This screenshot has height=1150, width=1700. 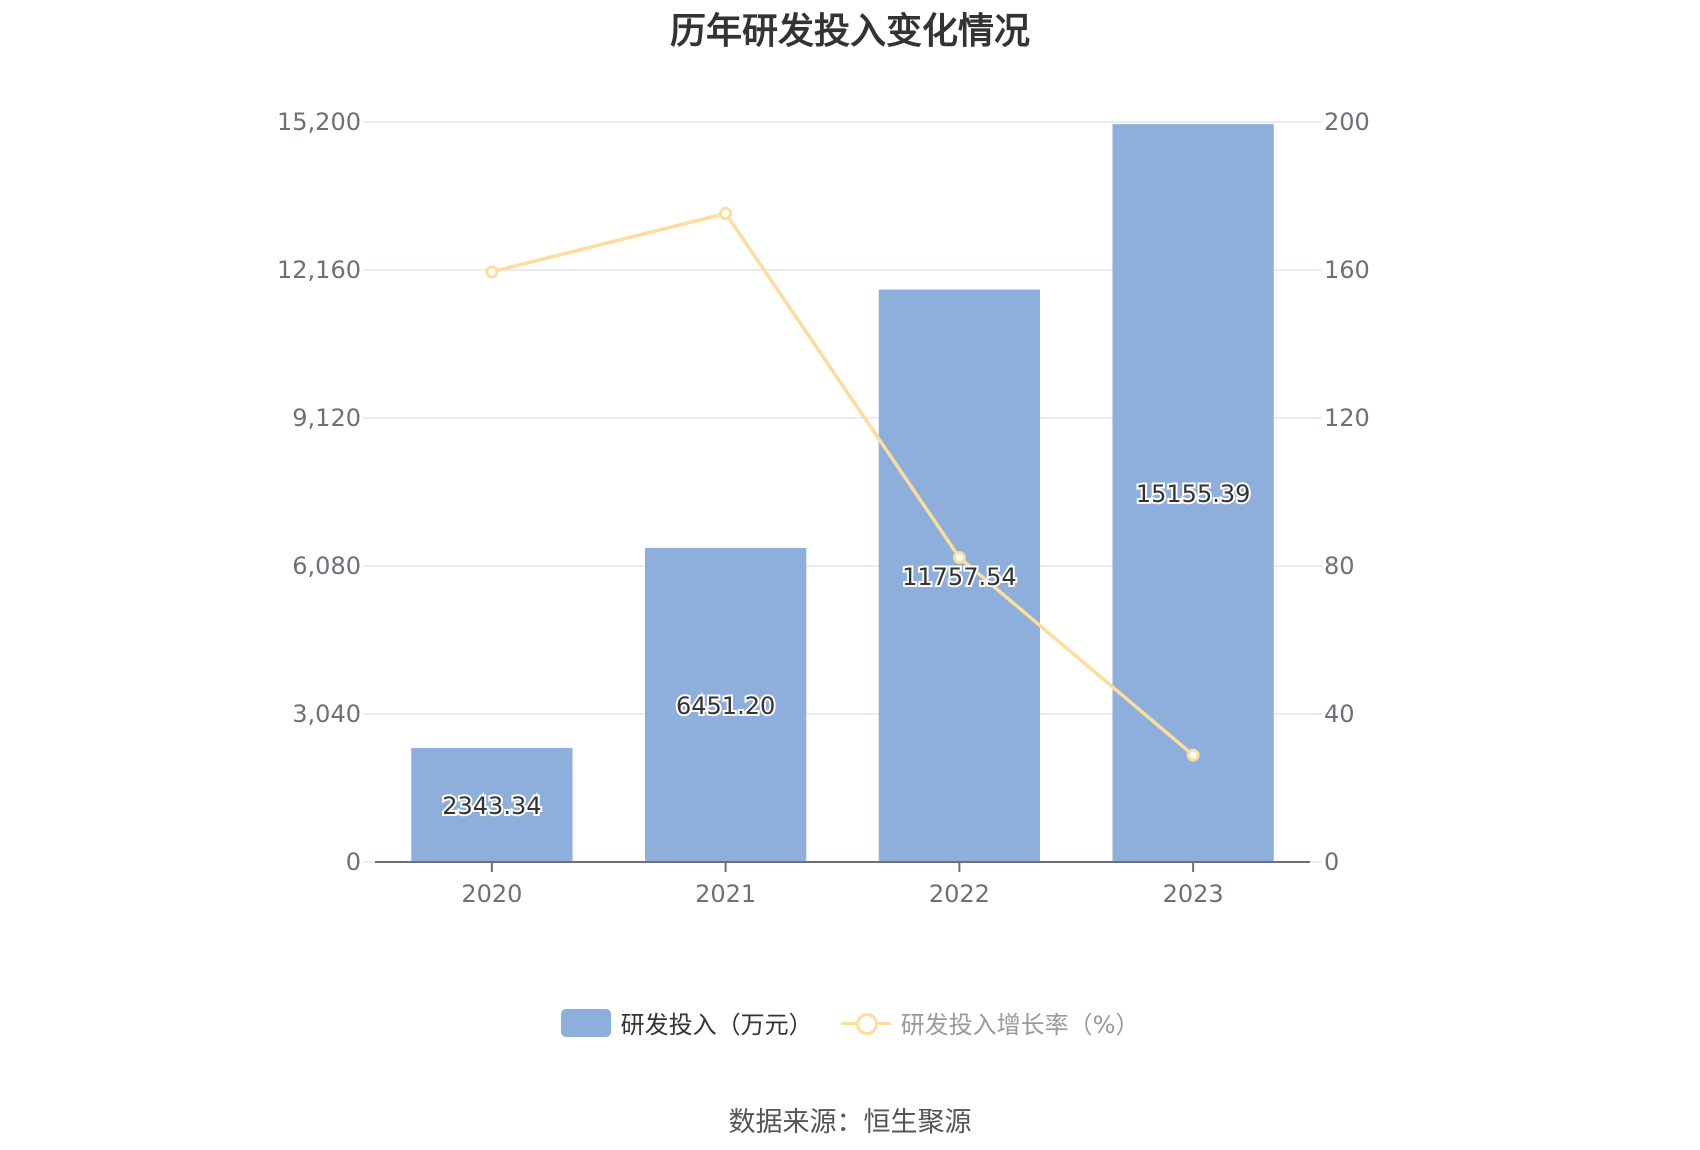 What do you see at coordinates (326, 418) in the screenshot?
I see `y-left-tick-label: 9,120` at bounding box center [326, 418].